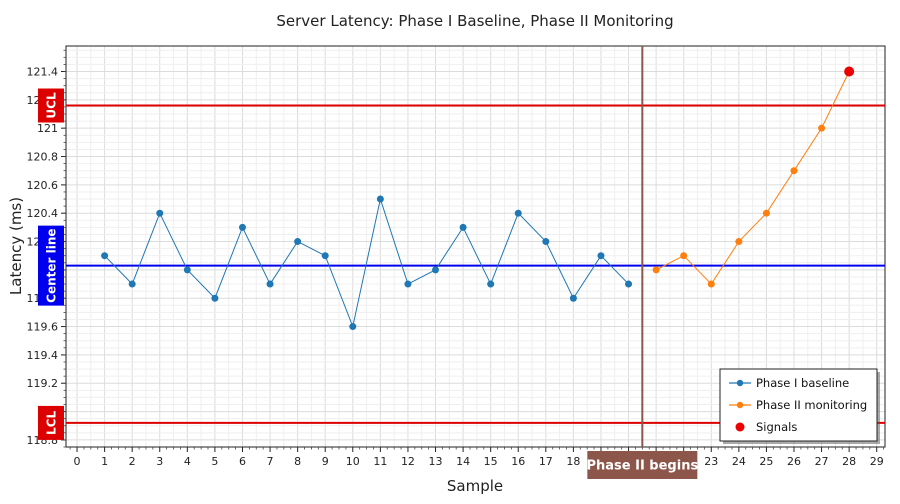 Image resolution: width=900 pixels, height=504 pixels. I want to click on x-tick-label: 14, so click(463, 461).